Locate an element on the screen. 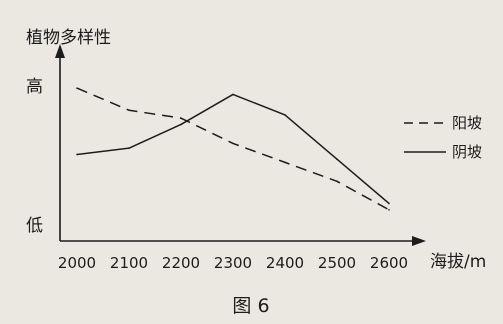 The width and height of the screenshot is (503, 324). data-point-1-2000 is located at coordinates (77, 154).